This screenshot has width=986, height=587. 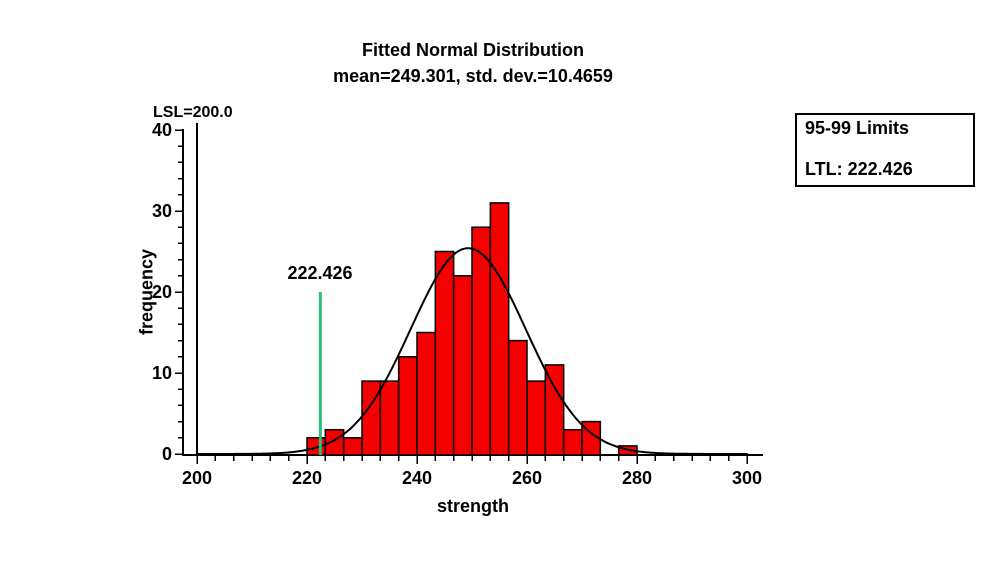 What do you see at coordinates (473, 76) in the screenshot?
I see `chart-subtitle: mean=249.301, std. dev.=10.4659` at bounding box center [473, 76].